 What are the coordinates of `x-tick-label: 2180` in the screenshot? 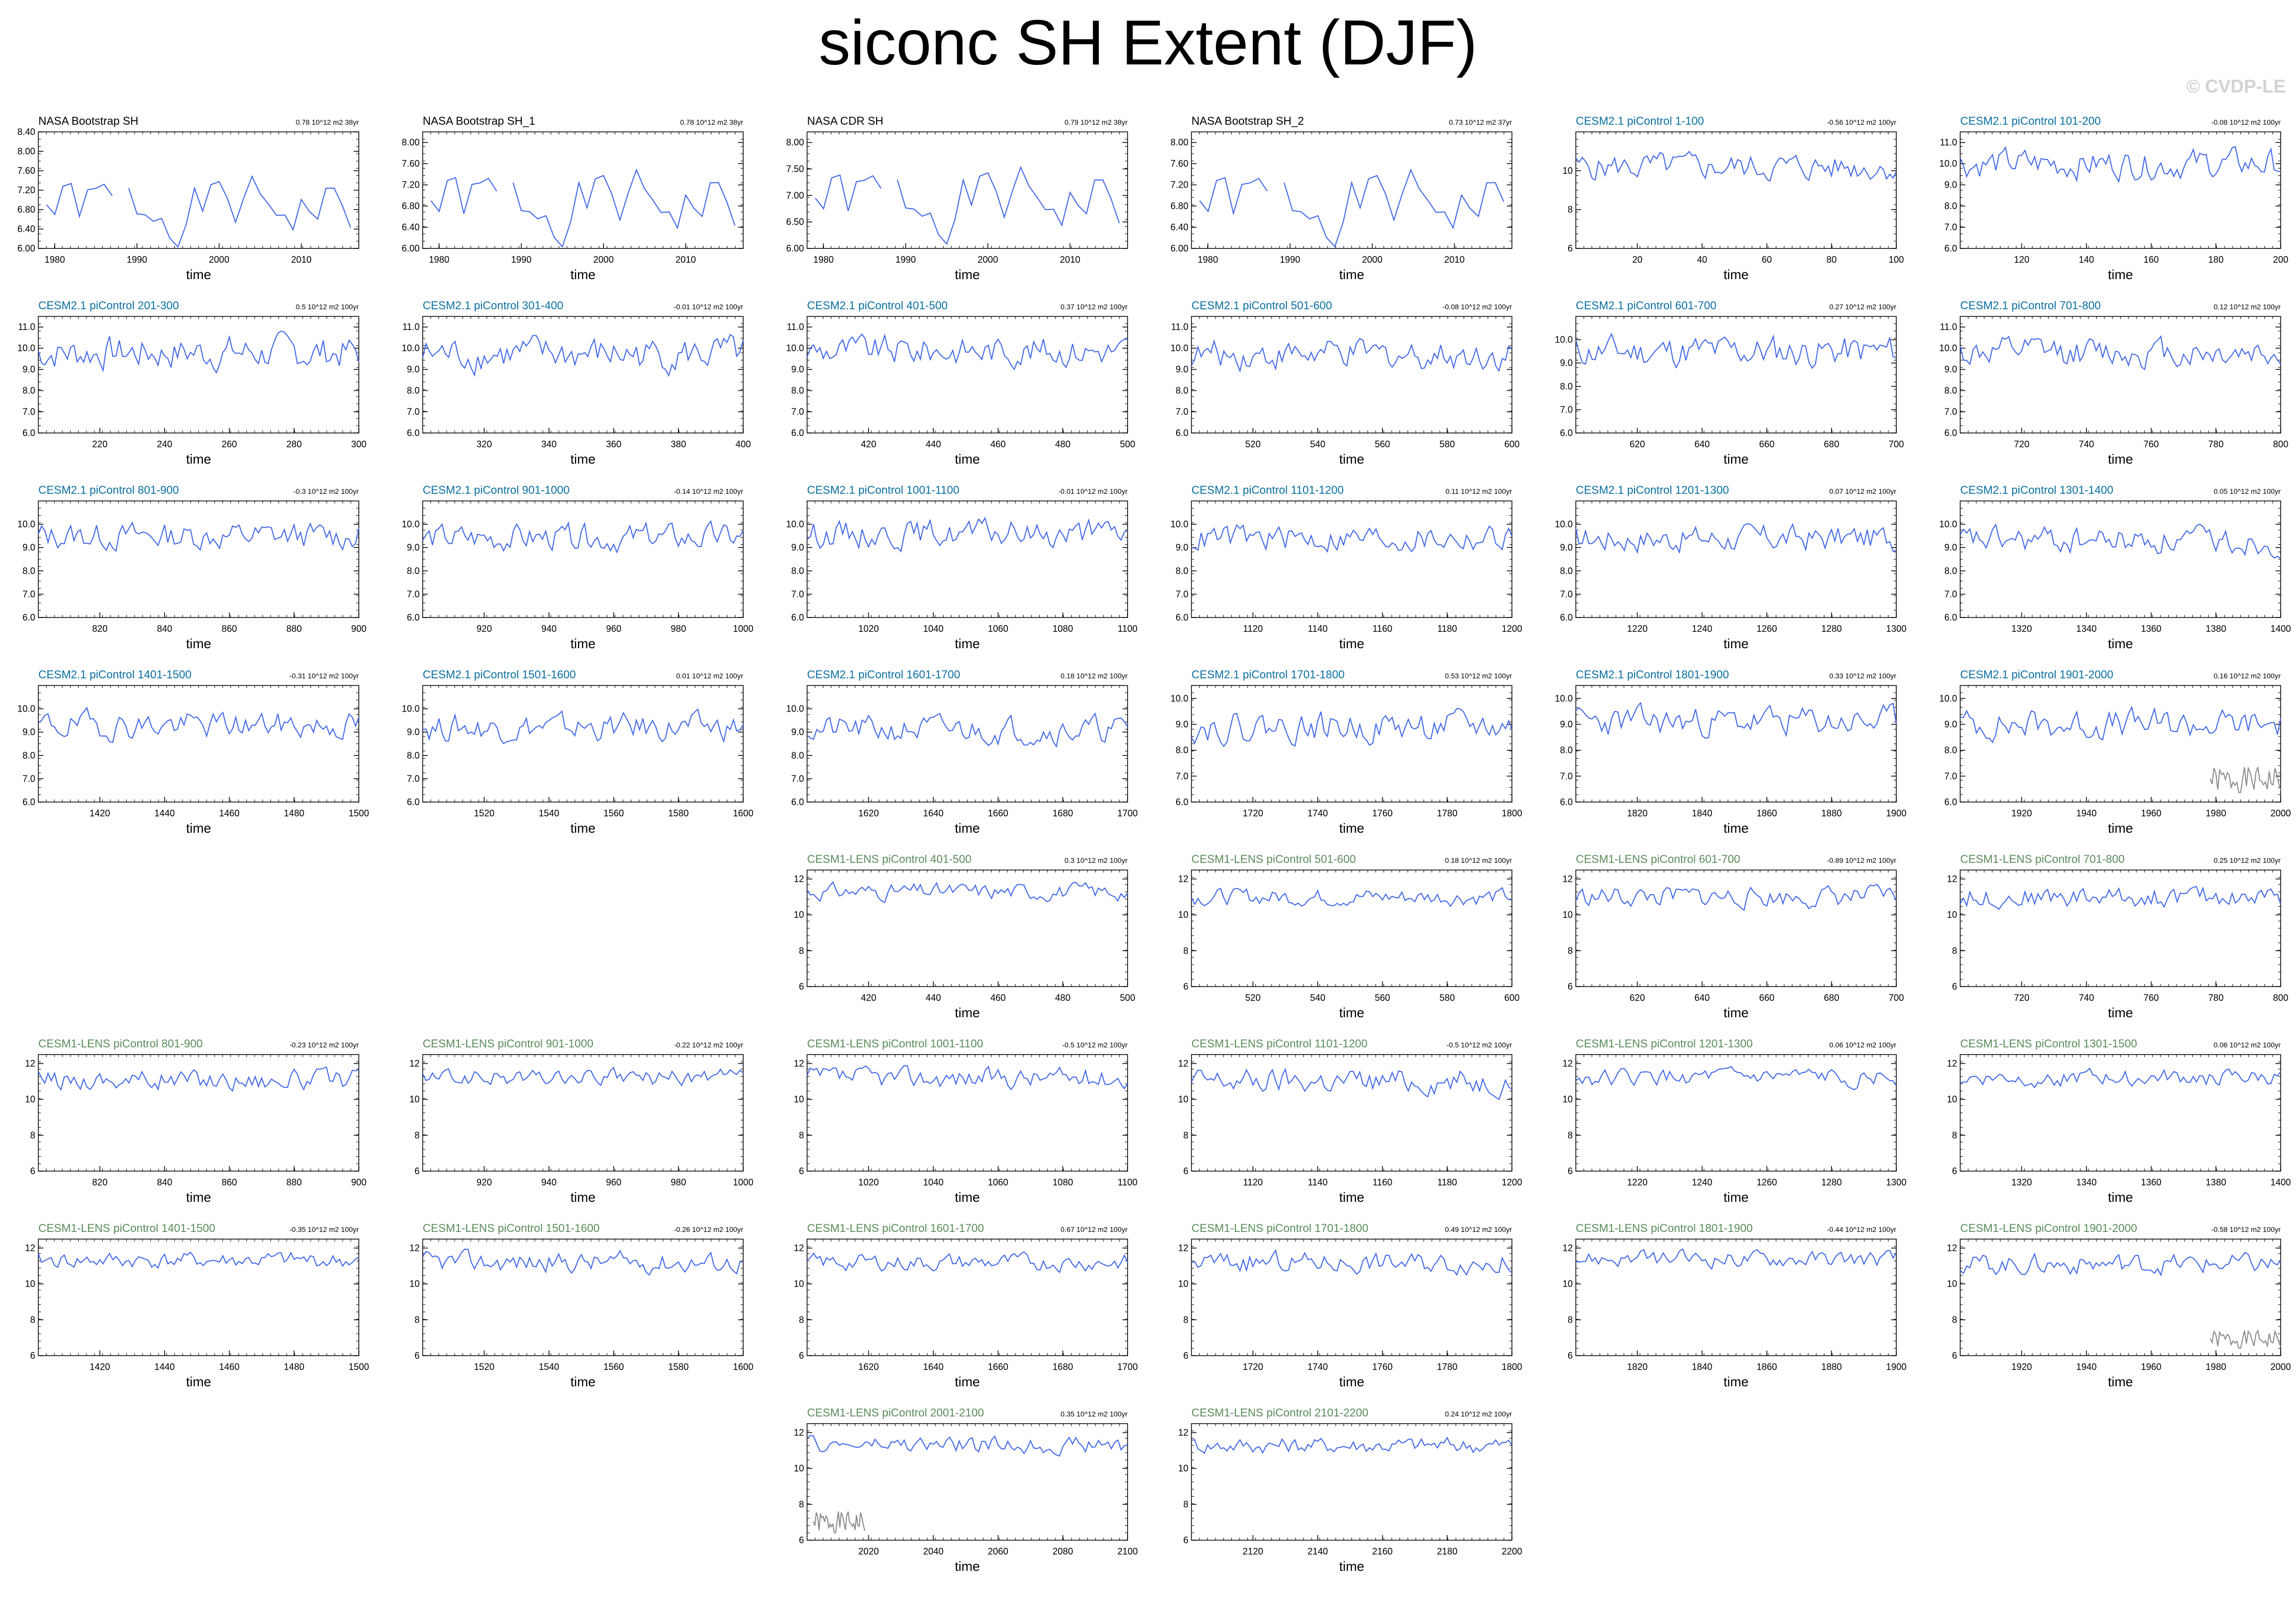 It's located at (1447, 1551).